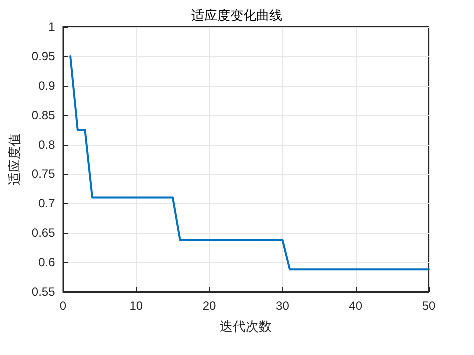 This screenshot has width=474, height=355. Describe the element at coordinates (44, 174) in the screenshot. I see `y-tick-label: 0.75` at that location.